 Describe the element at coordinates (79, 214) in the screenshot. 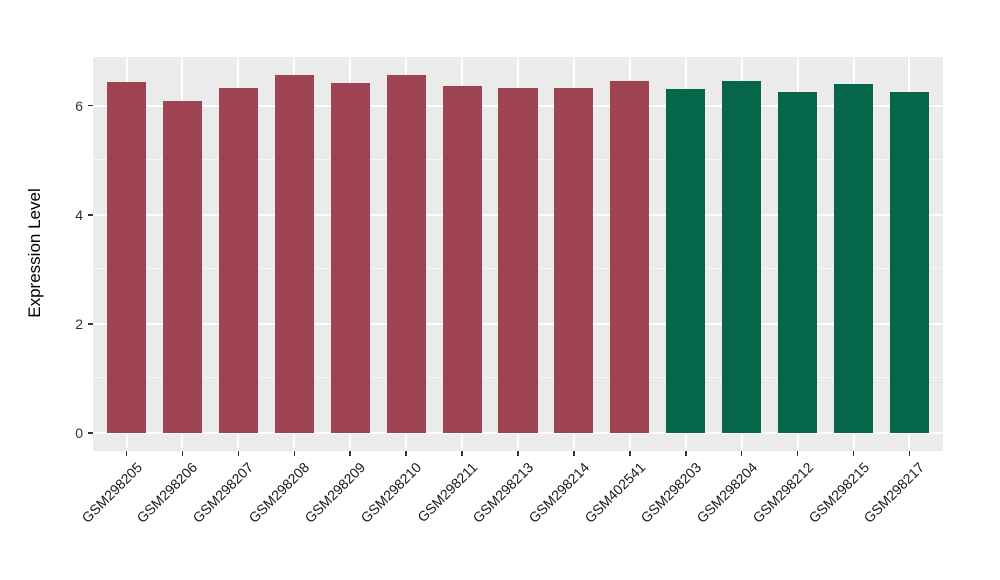

I see `y-tick-label: 4` at that location.